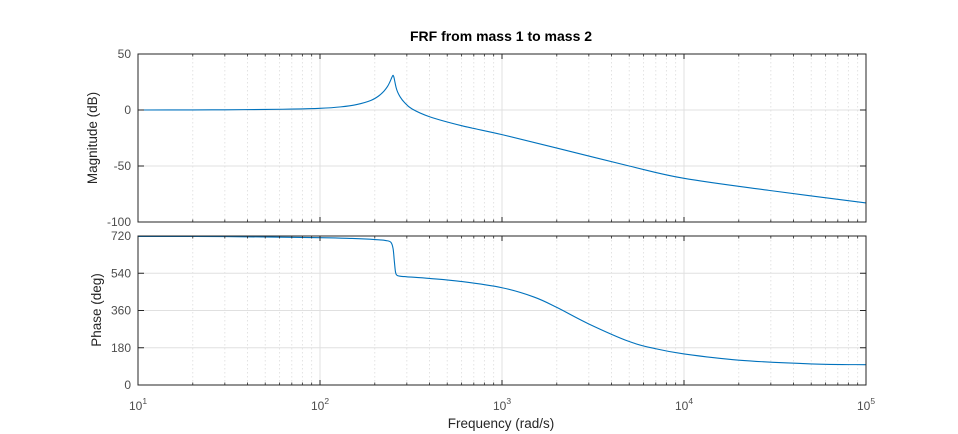  Describe the element at coordinates (121, 348) in the screenshot. I see `phase-y-tick-label: 180` at that location.